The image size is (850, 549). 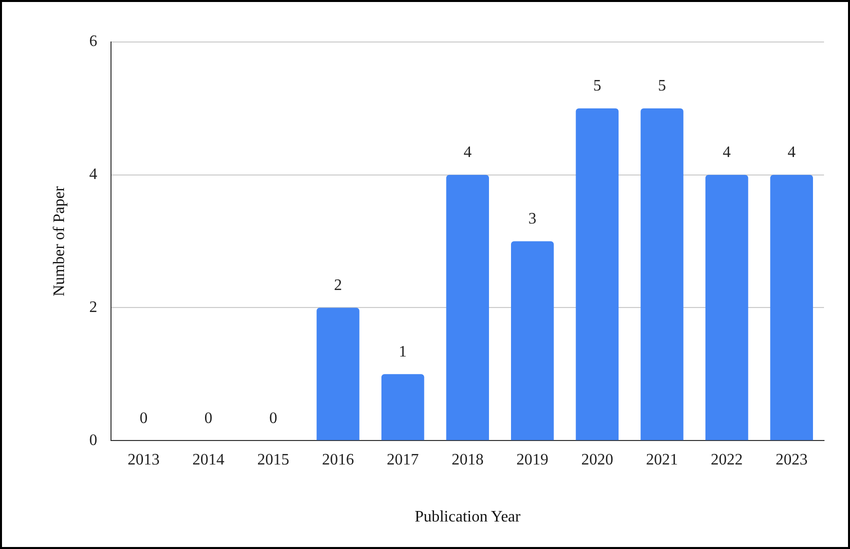 What do you see at coordinates (402, 459) in the screenshot?
I see `x-tick-label: 2017` at bounding box center [402, 459].